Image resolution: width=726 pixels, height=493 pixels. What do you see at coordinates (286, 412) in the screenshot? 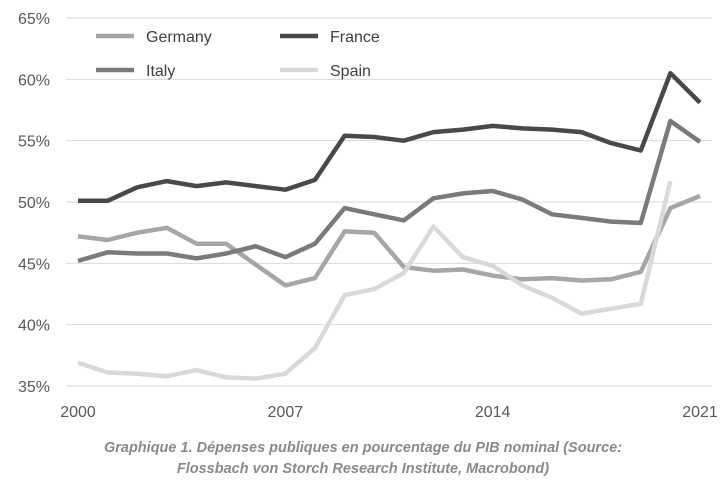
I see `x-tick-label: 2007` at bounding box center [286, 412].